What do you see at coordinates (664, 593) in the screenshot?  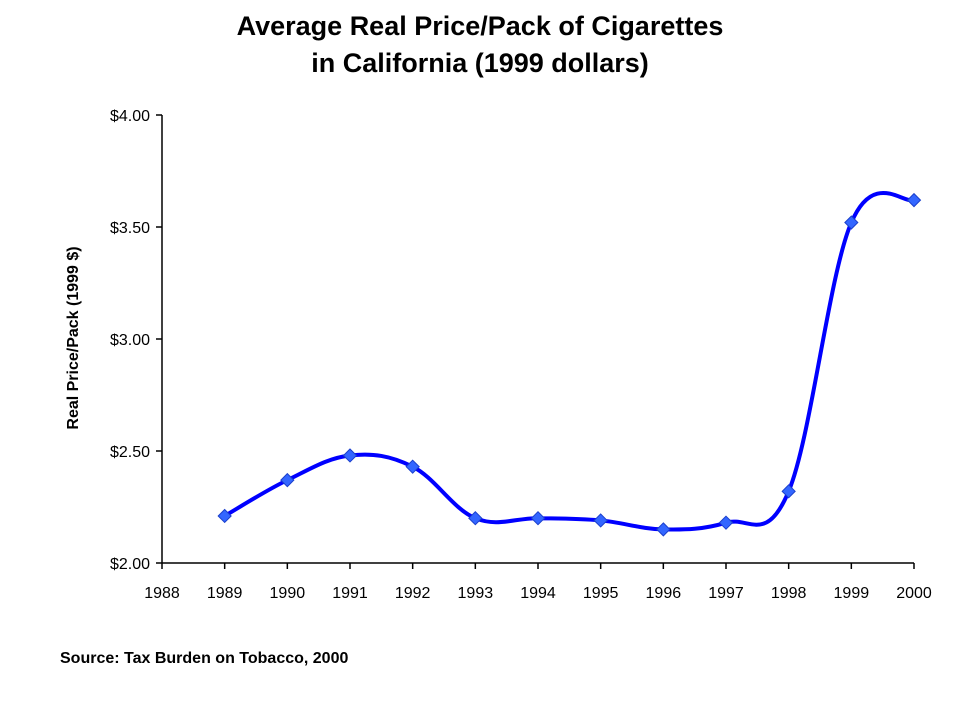 I see `x-tick-label: 1996` at bounding box center [664, 593].